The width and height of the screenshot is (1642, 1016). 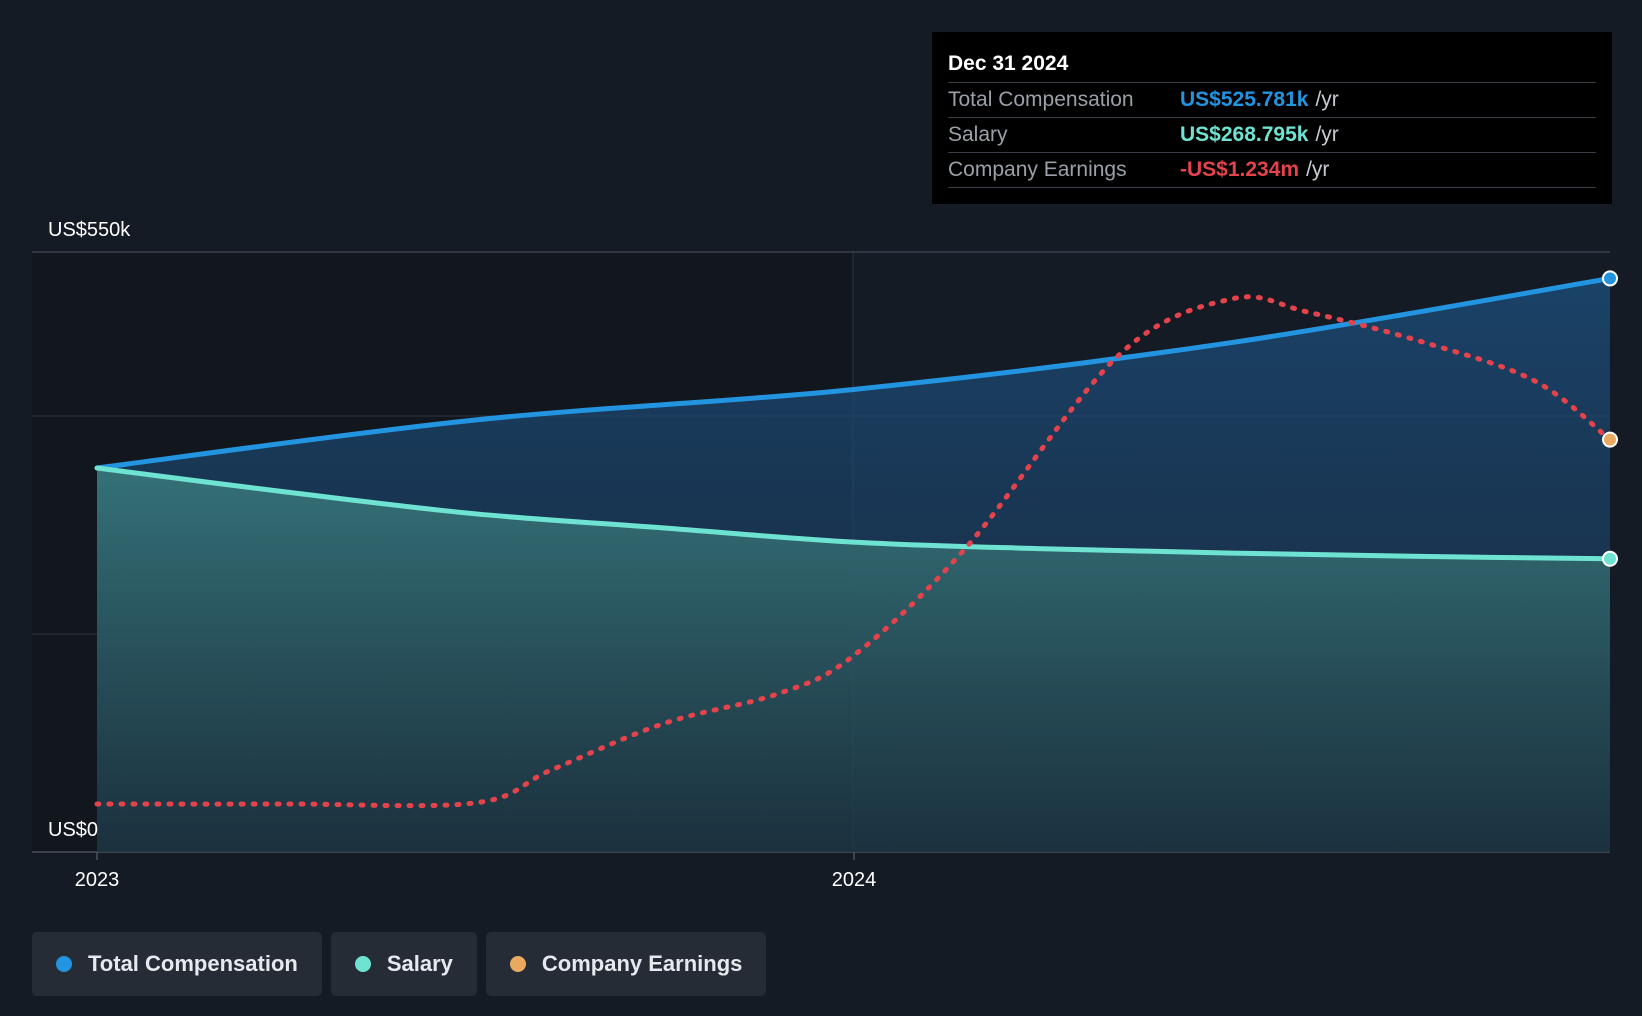 What do you see at coordinates (1244, 134) in the screenshot?
I see `tooltip-value: US$268.795k` at bounding box center [1244, 134].